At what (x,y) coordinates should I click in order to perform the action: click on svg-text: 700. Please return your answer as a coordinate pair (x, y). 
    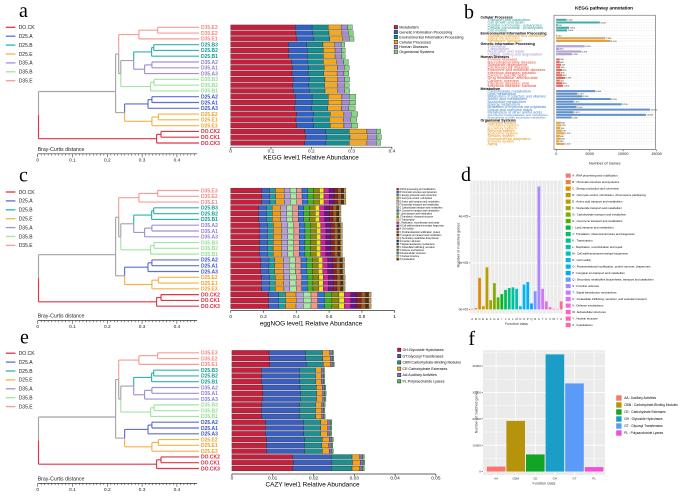
    Looking at the image, I should click on (564, 66).